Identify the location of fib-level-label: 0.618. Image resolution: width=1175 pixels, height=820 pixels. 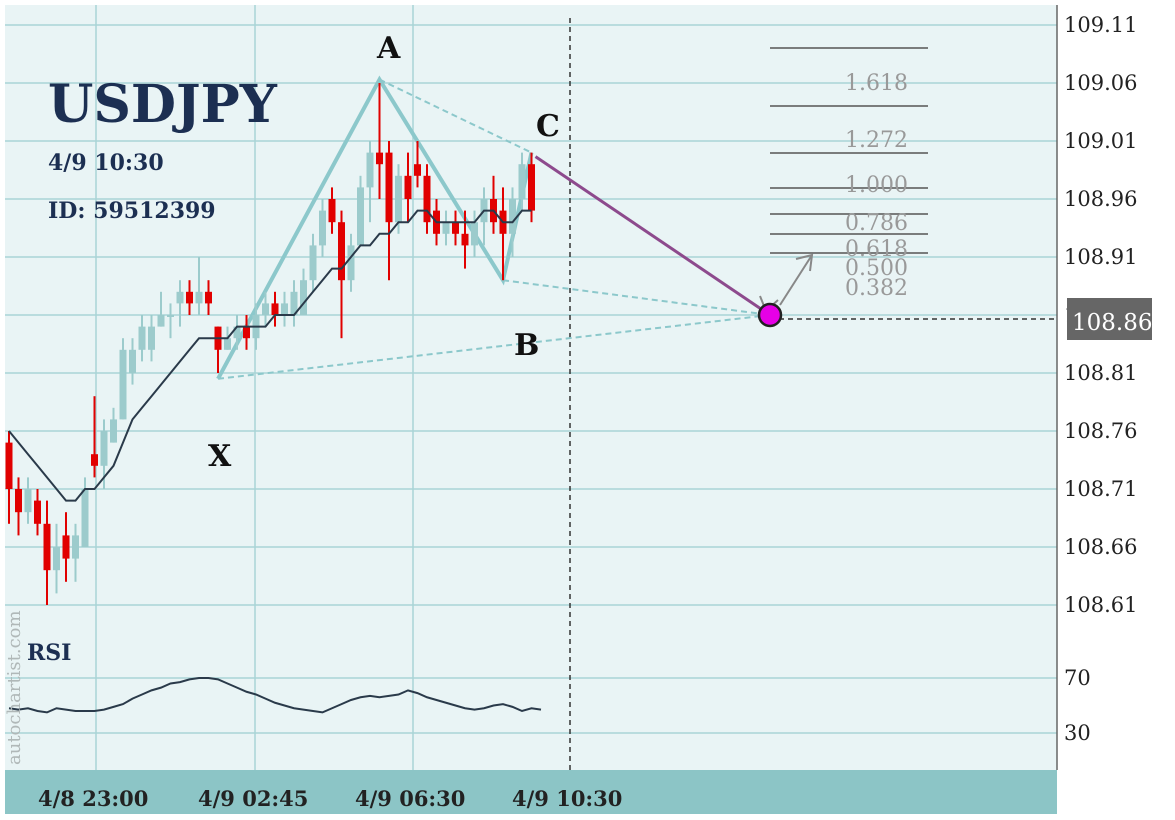
(876, 249).